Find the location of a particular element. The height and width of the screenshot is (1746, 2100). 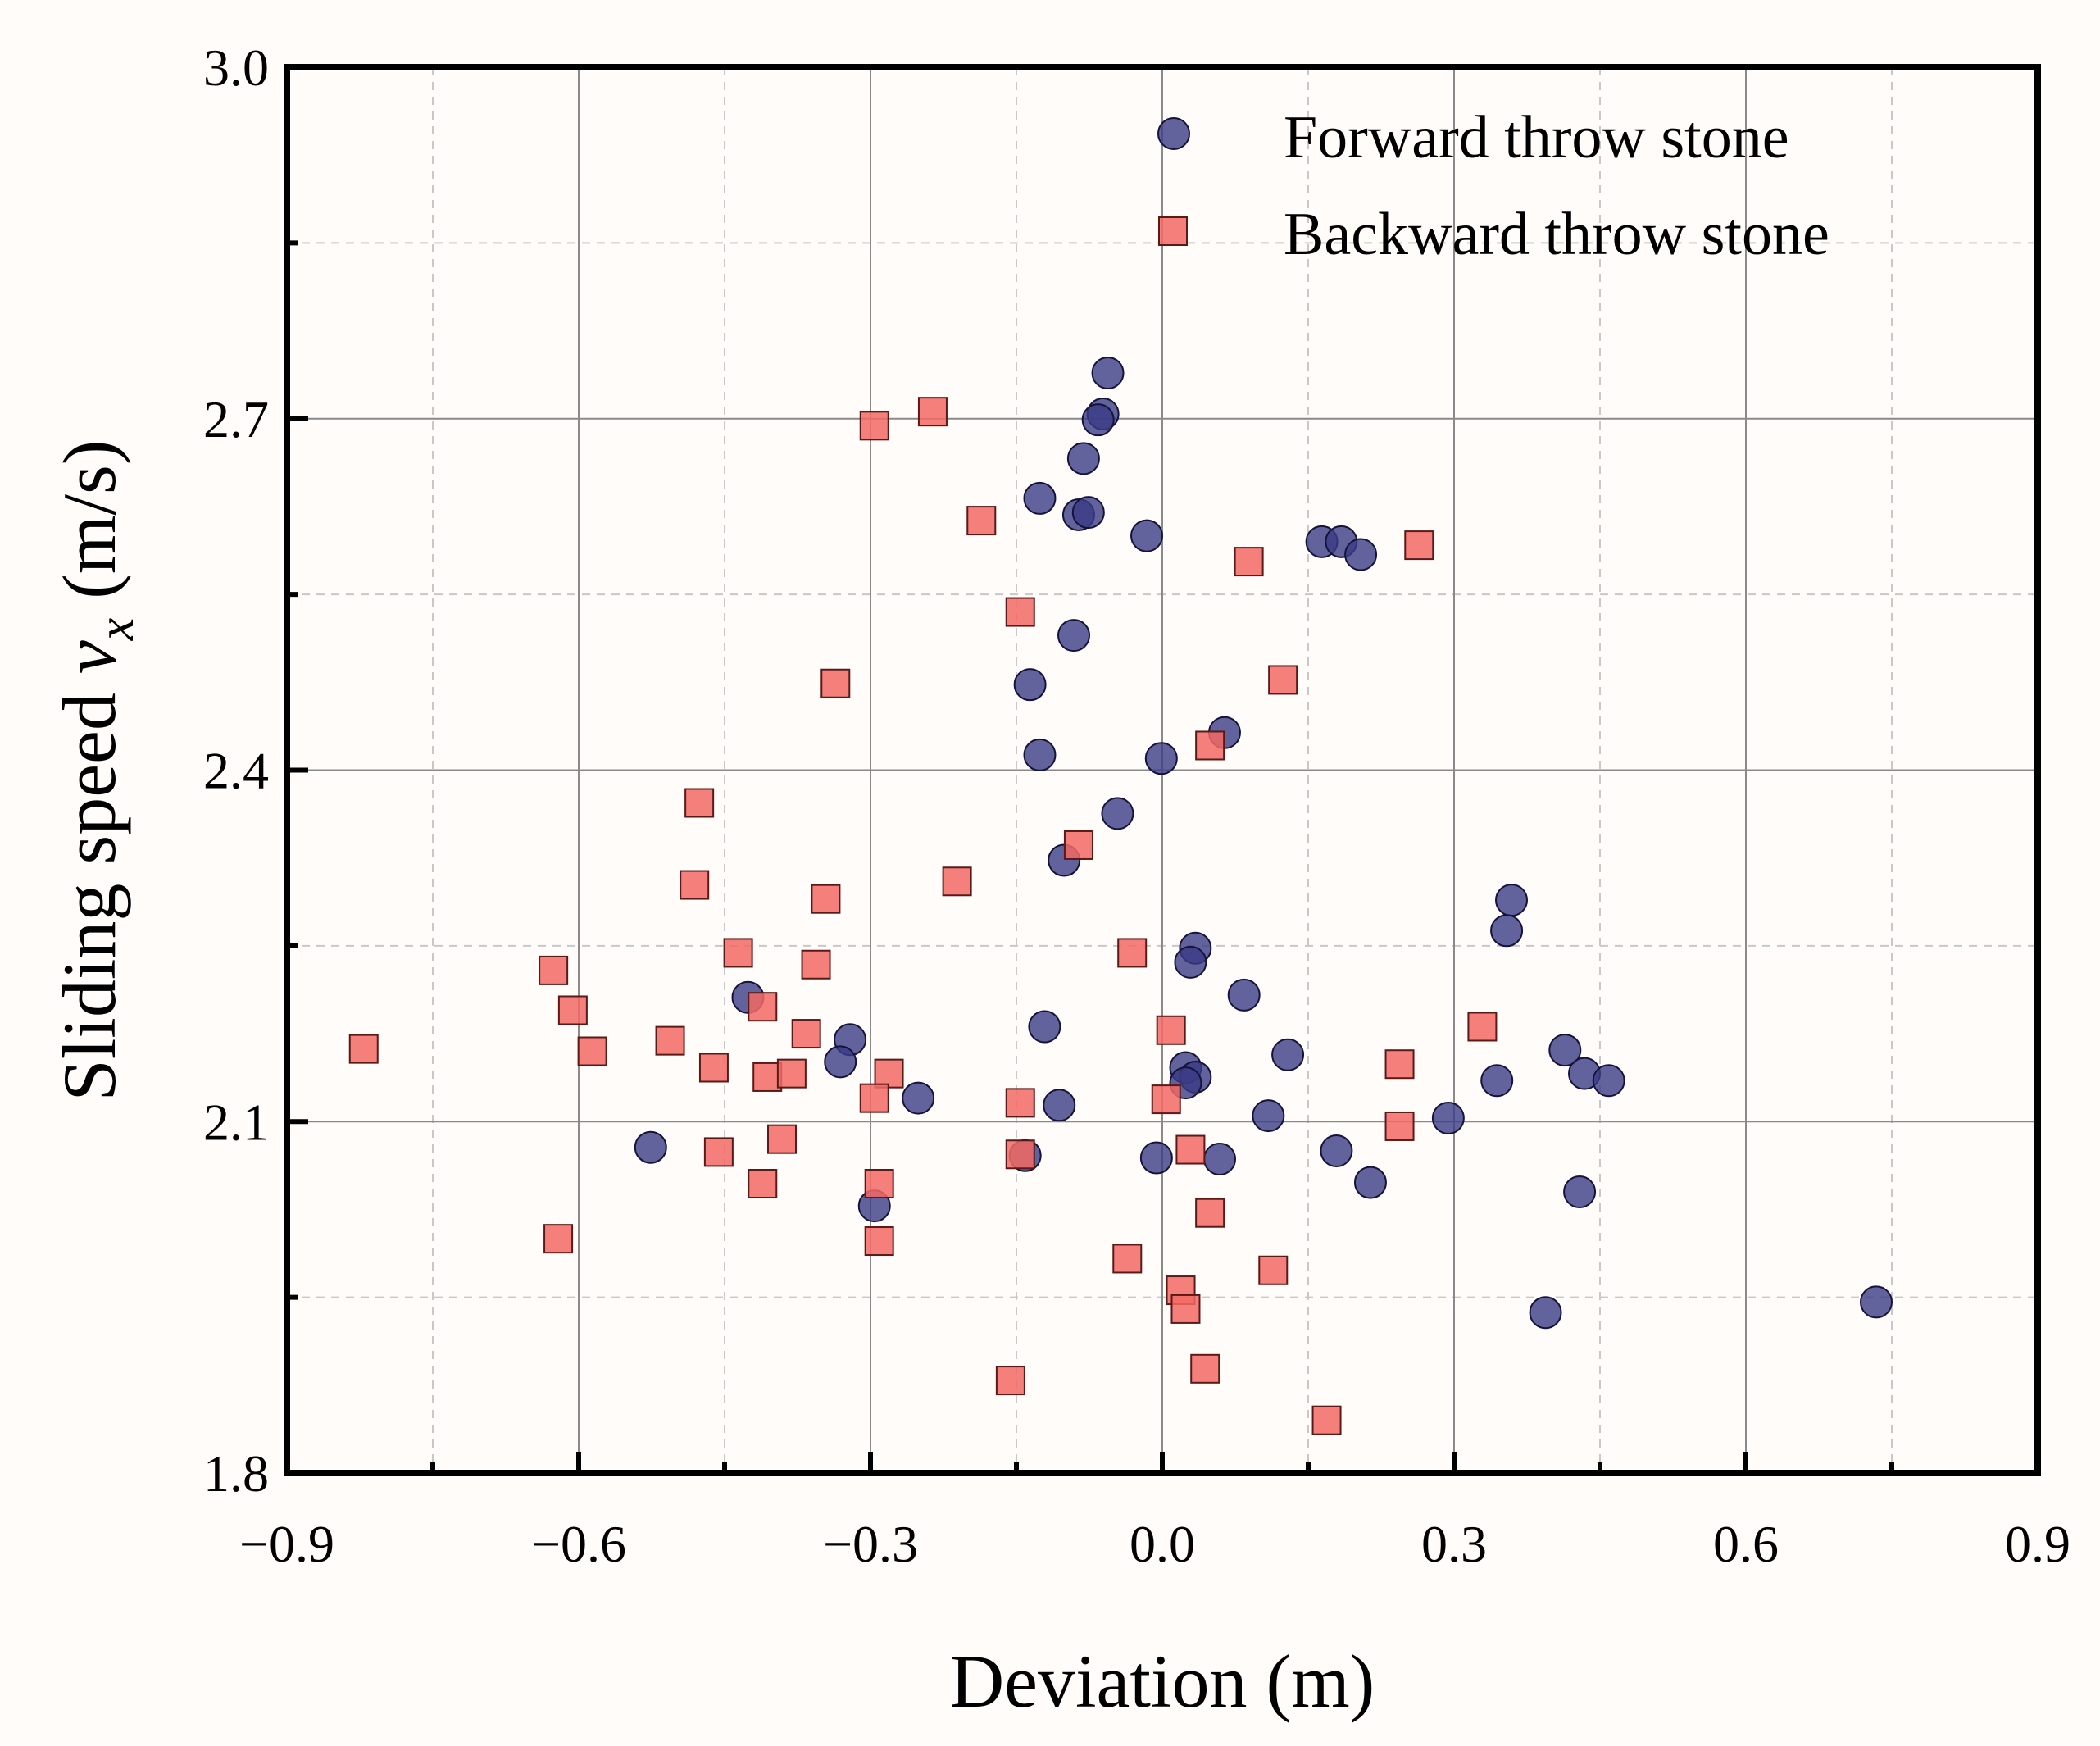

legend-label-backward: Backward throw stone is located at coordinates (1557, 235).